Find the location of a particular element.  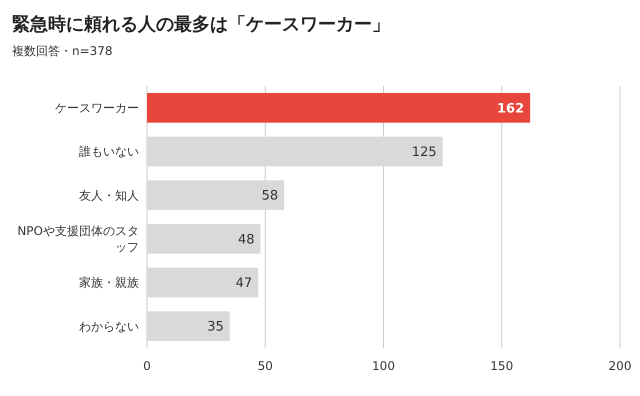

x-tick-label: 50 is located at coordinates (265, 366).